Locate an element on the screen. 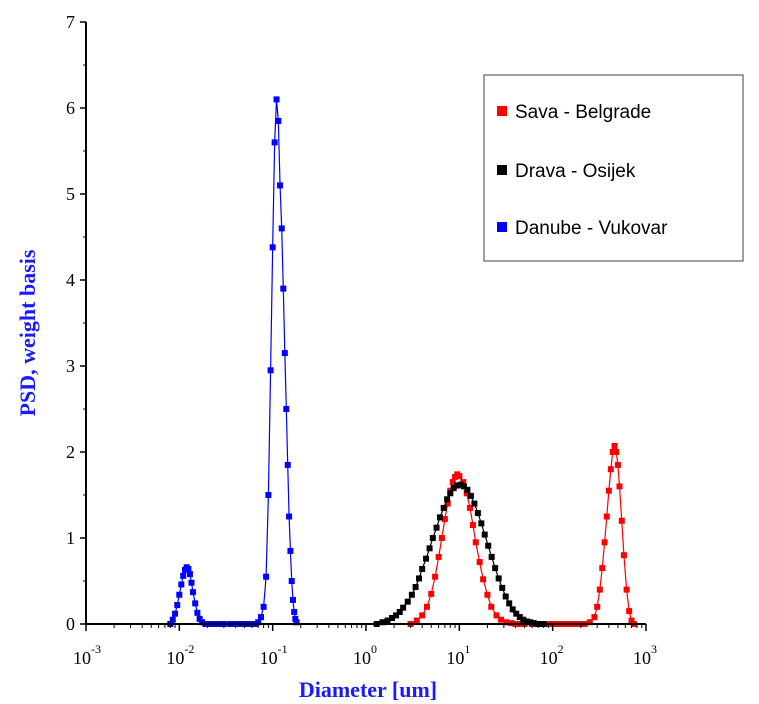 Image resolution: width=759 pixels, height=704 pixels. y-tick-label: 7 is located at coordinates (70, 22).